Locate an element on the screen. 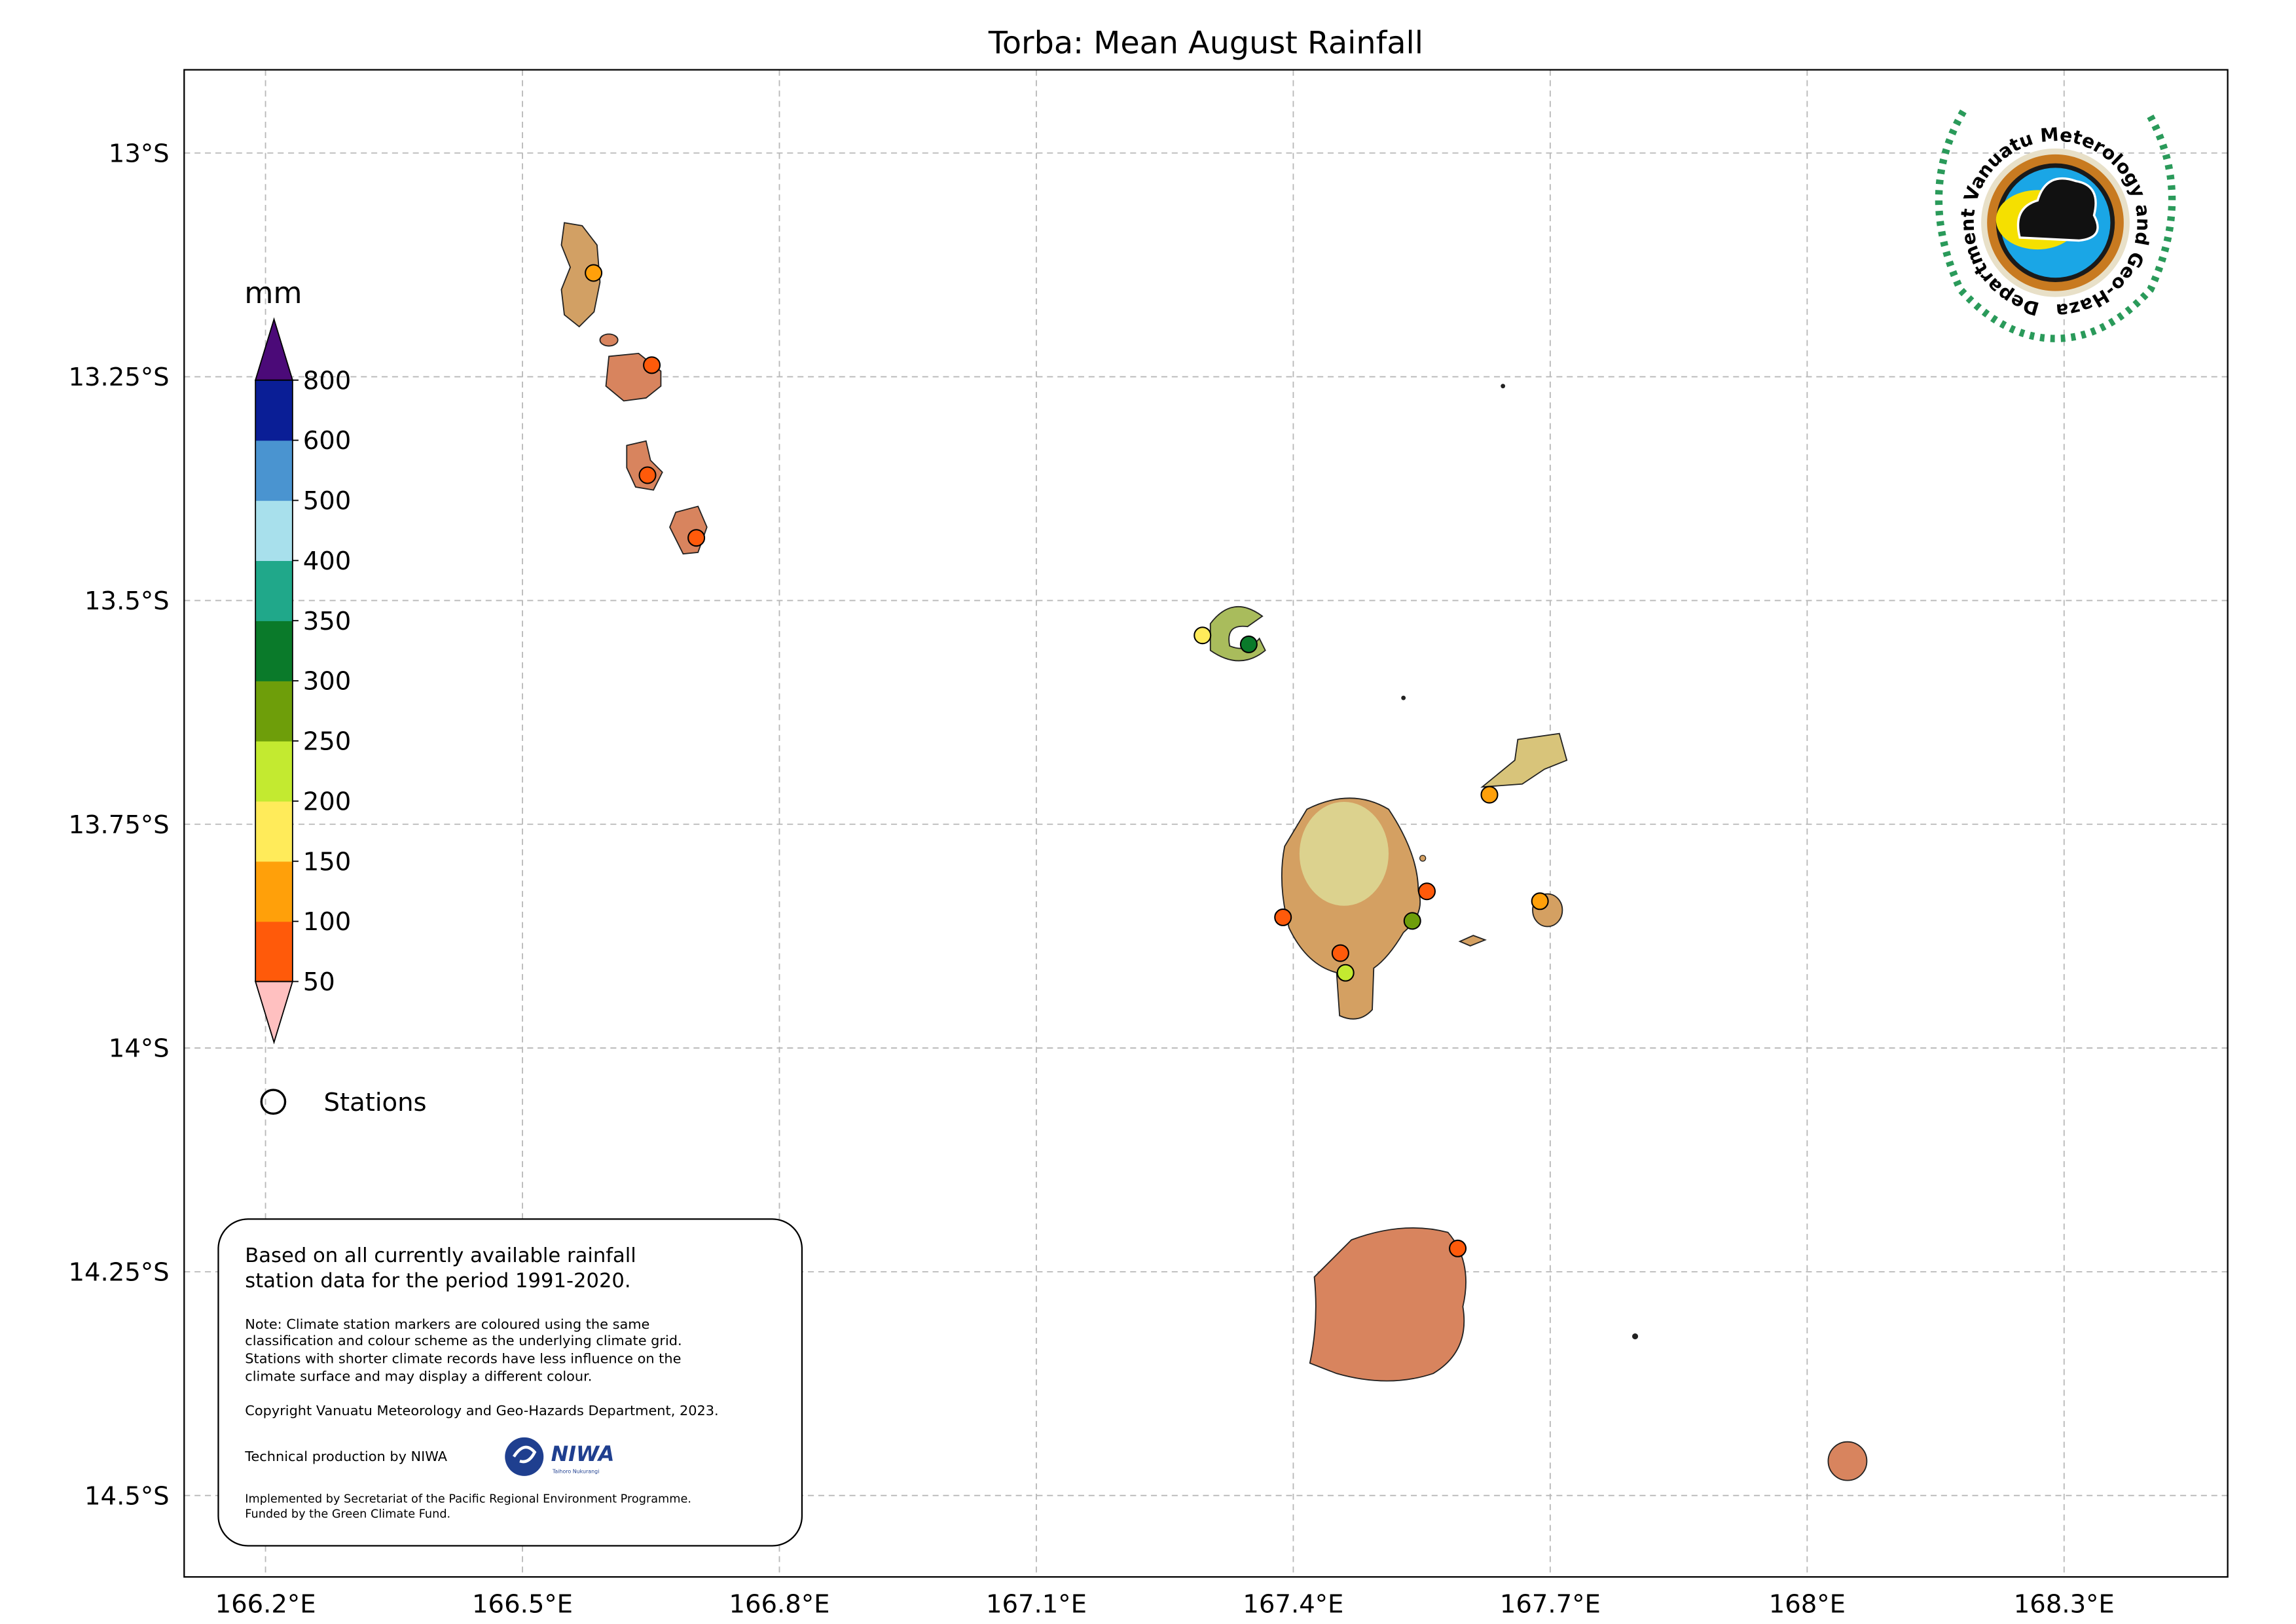  colorbar-label: mm is located at coordinates (273, 293).